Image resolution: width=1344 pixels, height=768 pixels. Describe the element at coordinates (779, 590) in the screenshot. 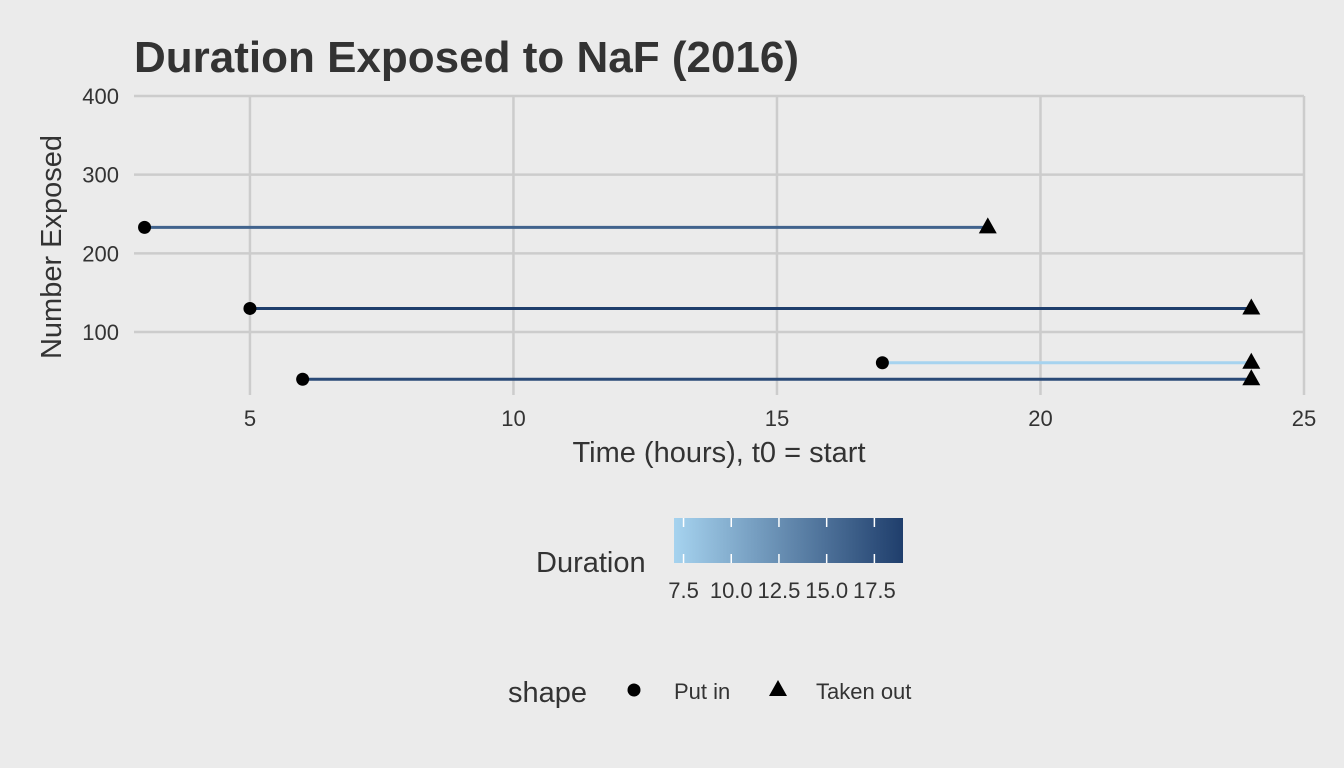

I see `colorbar-label: 12.5` at that location.